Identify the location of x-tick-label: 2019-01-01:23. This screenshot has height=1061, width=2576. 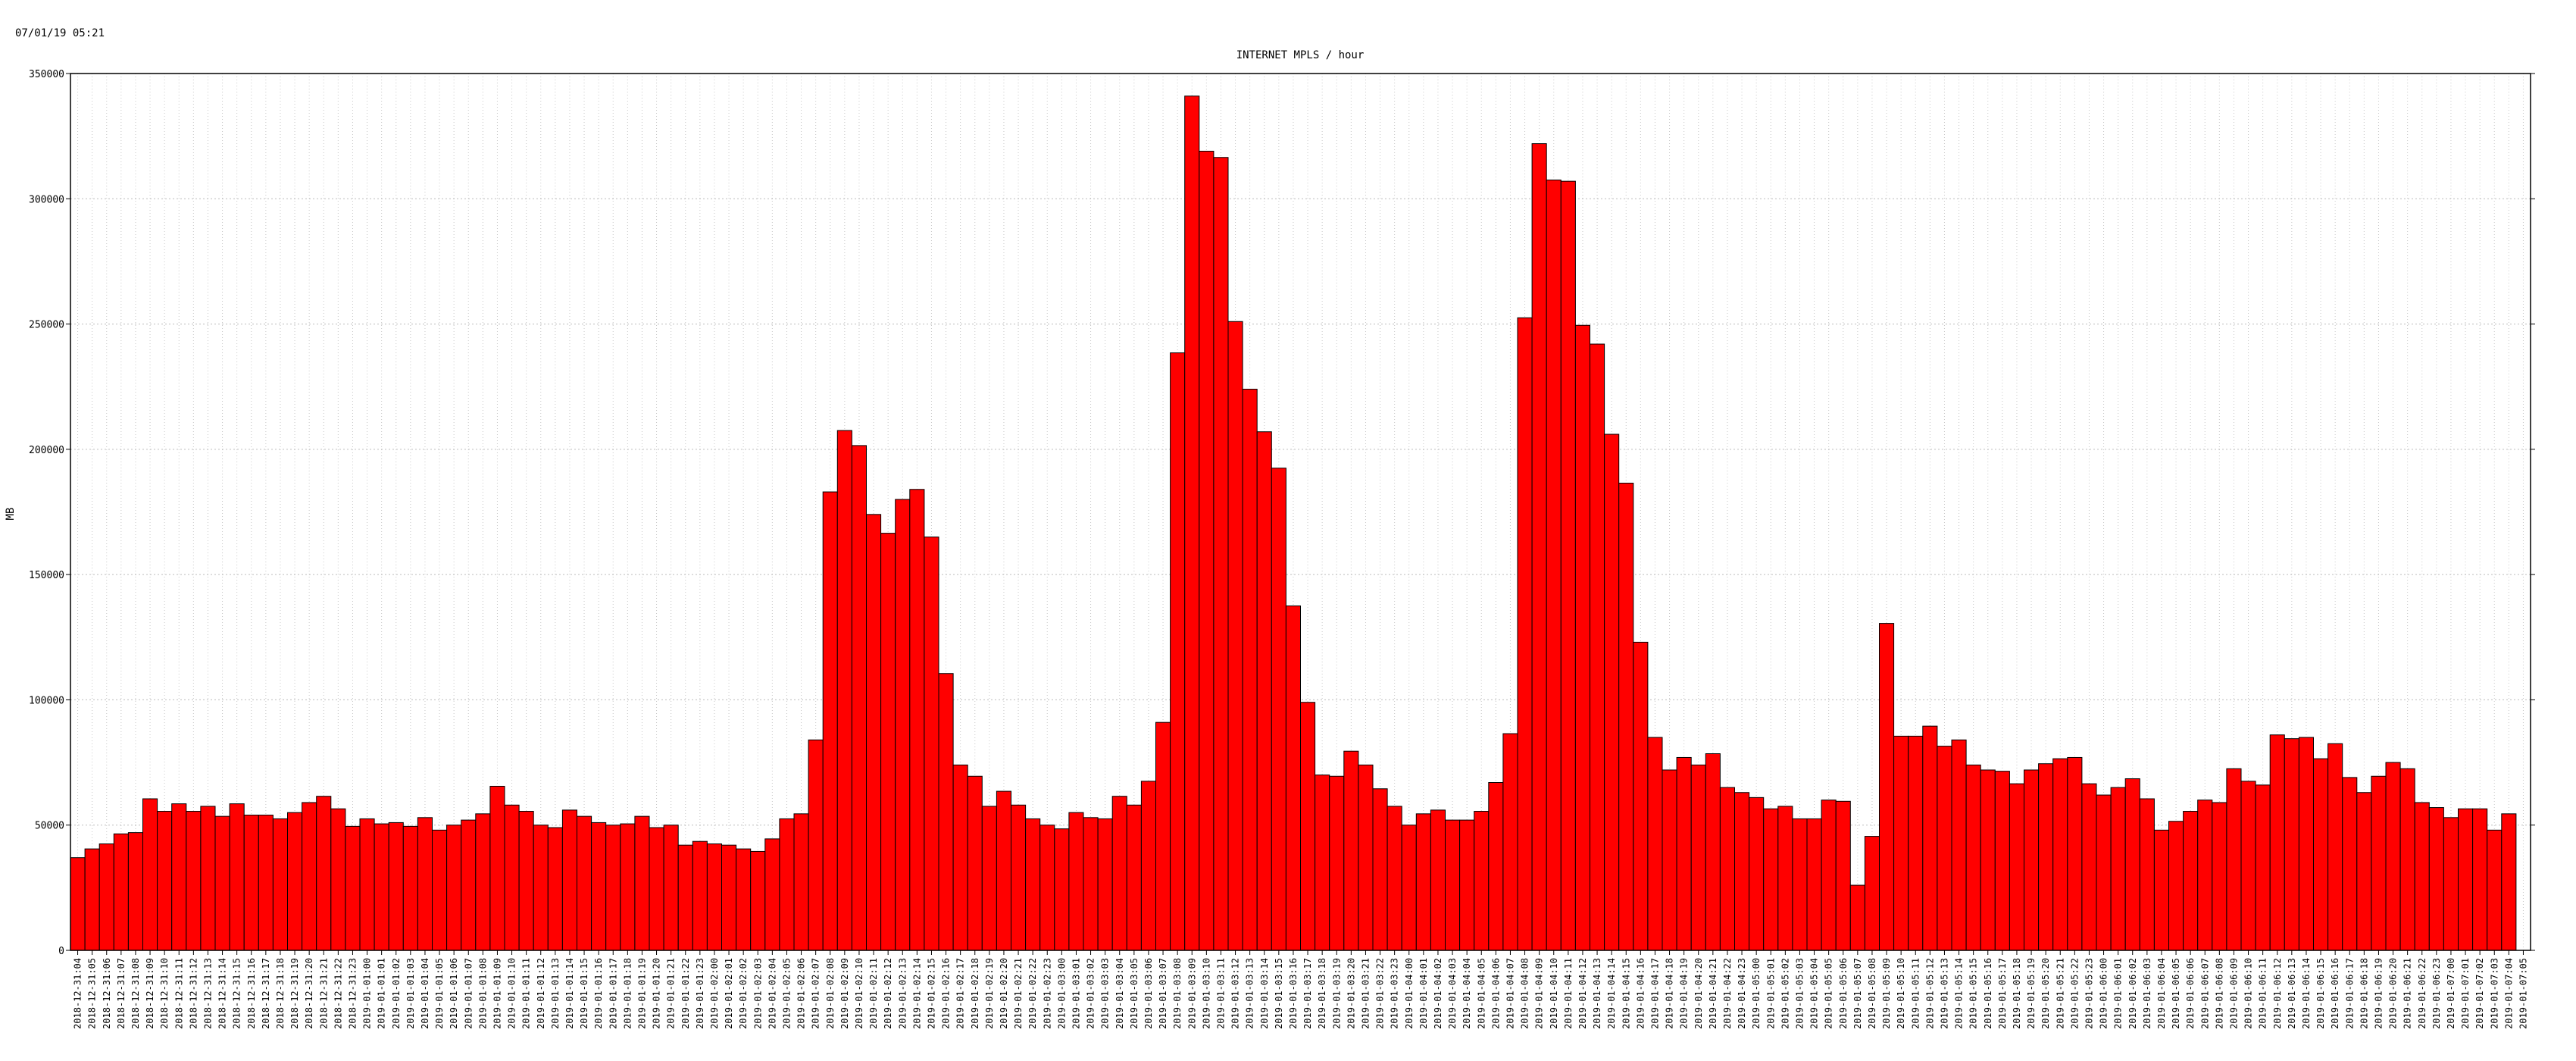
(700, 994).